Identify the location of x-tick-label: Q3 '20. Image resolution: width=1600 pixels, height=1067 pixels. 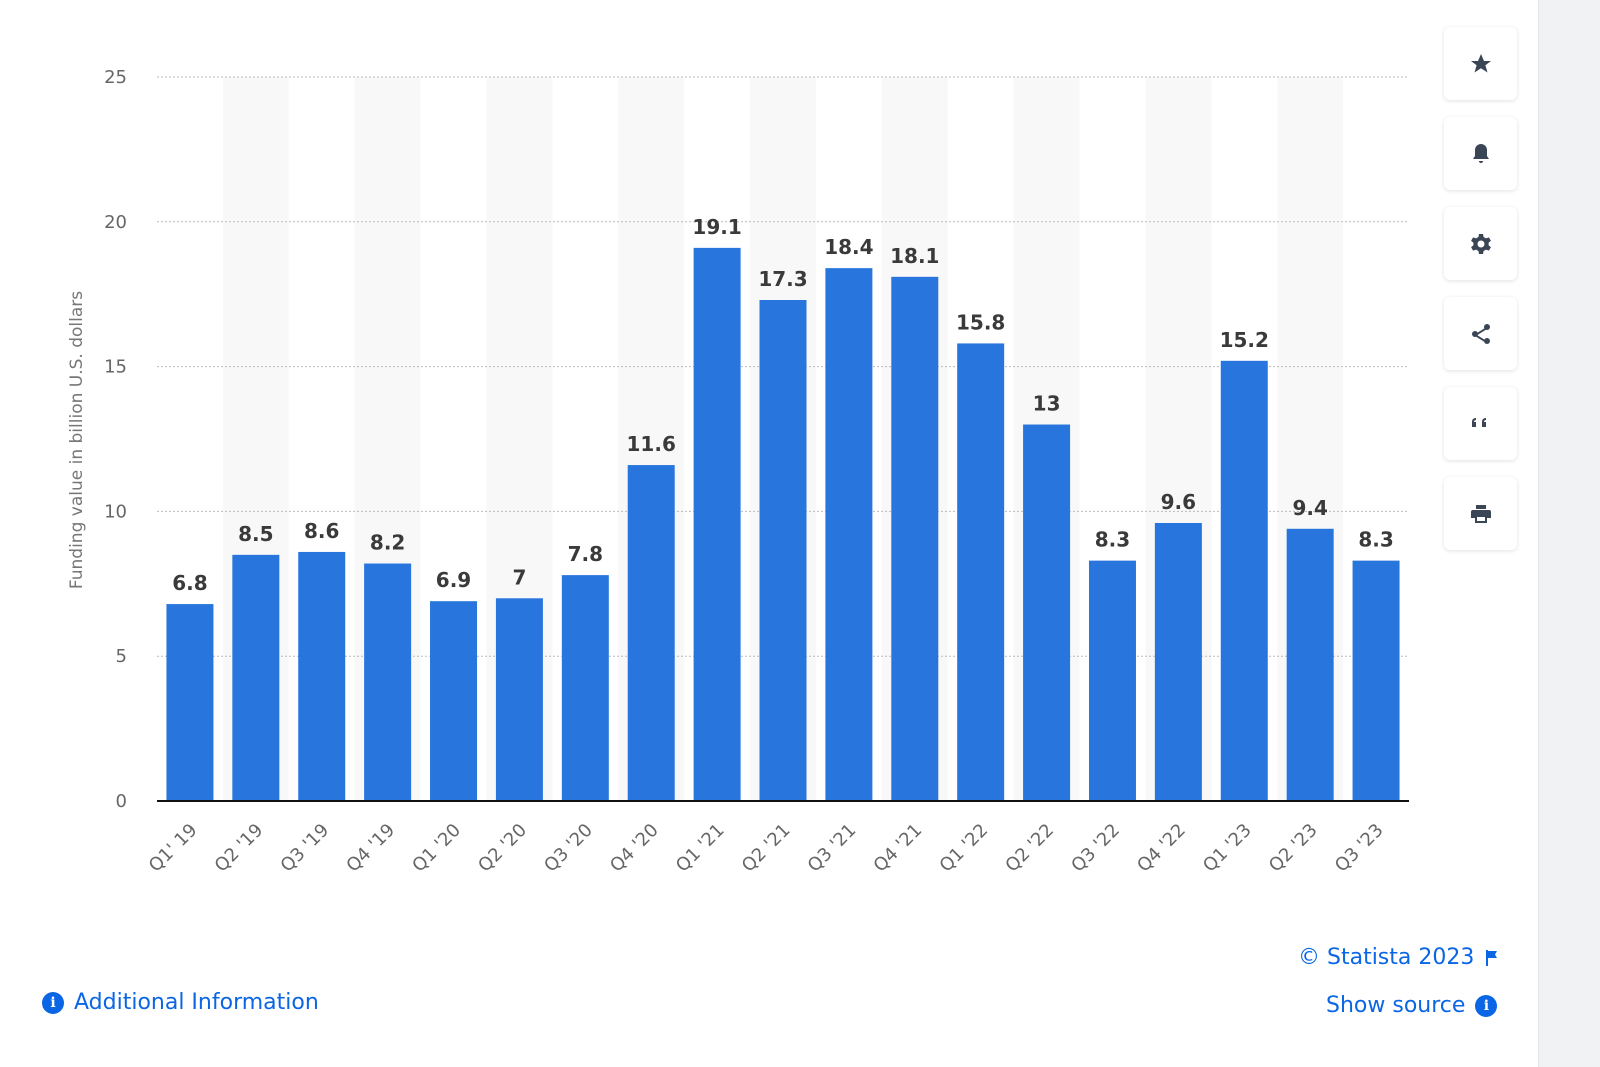
(568, 848).